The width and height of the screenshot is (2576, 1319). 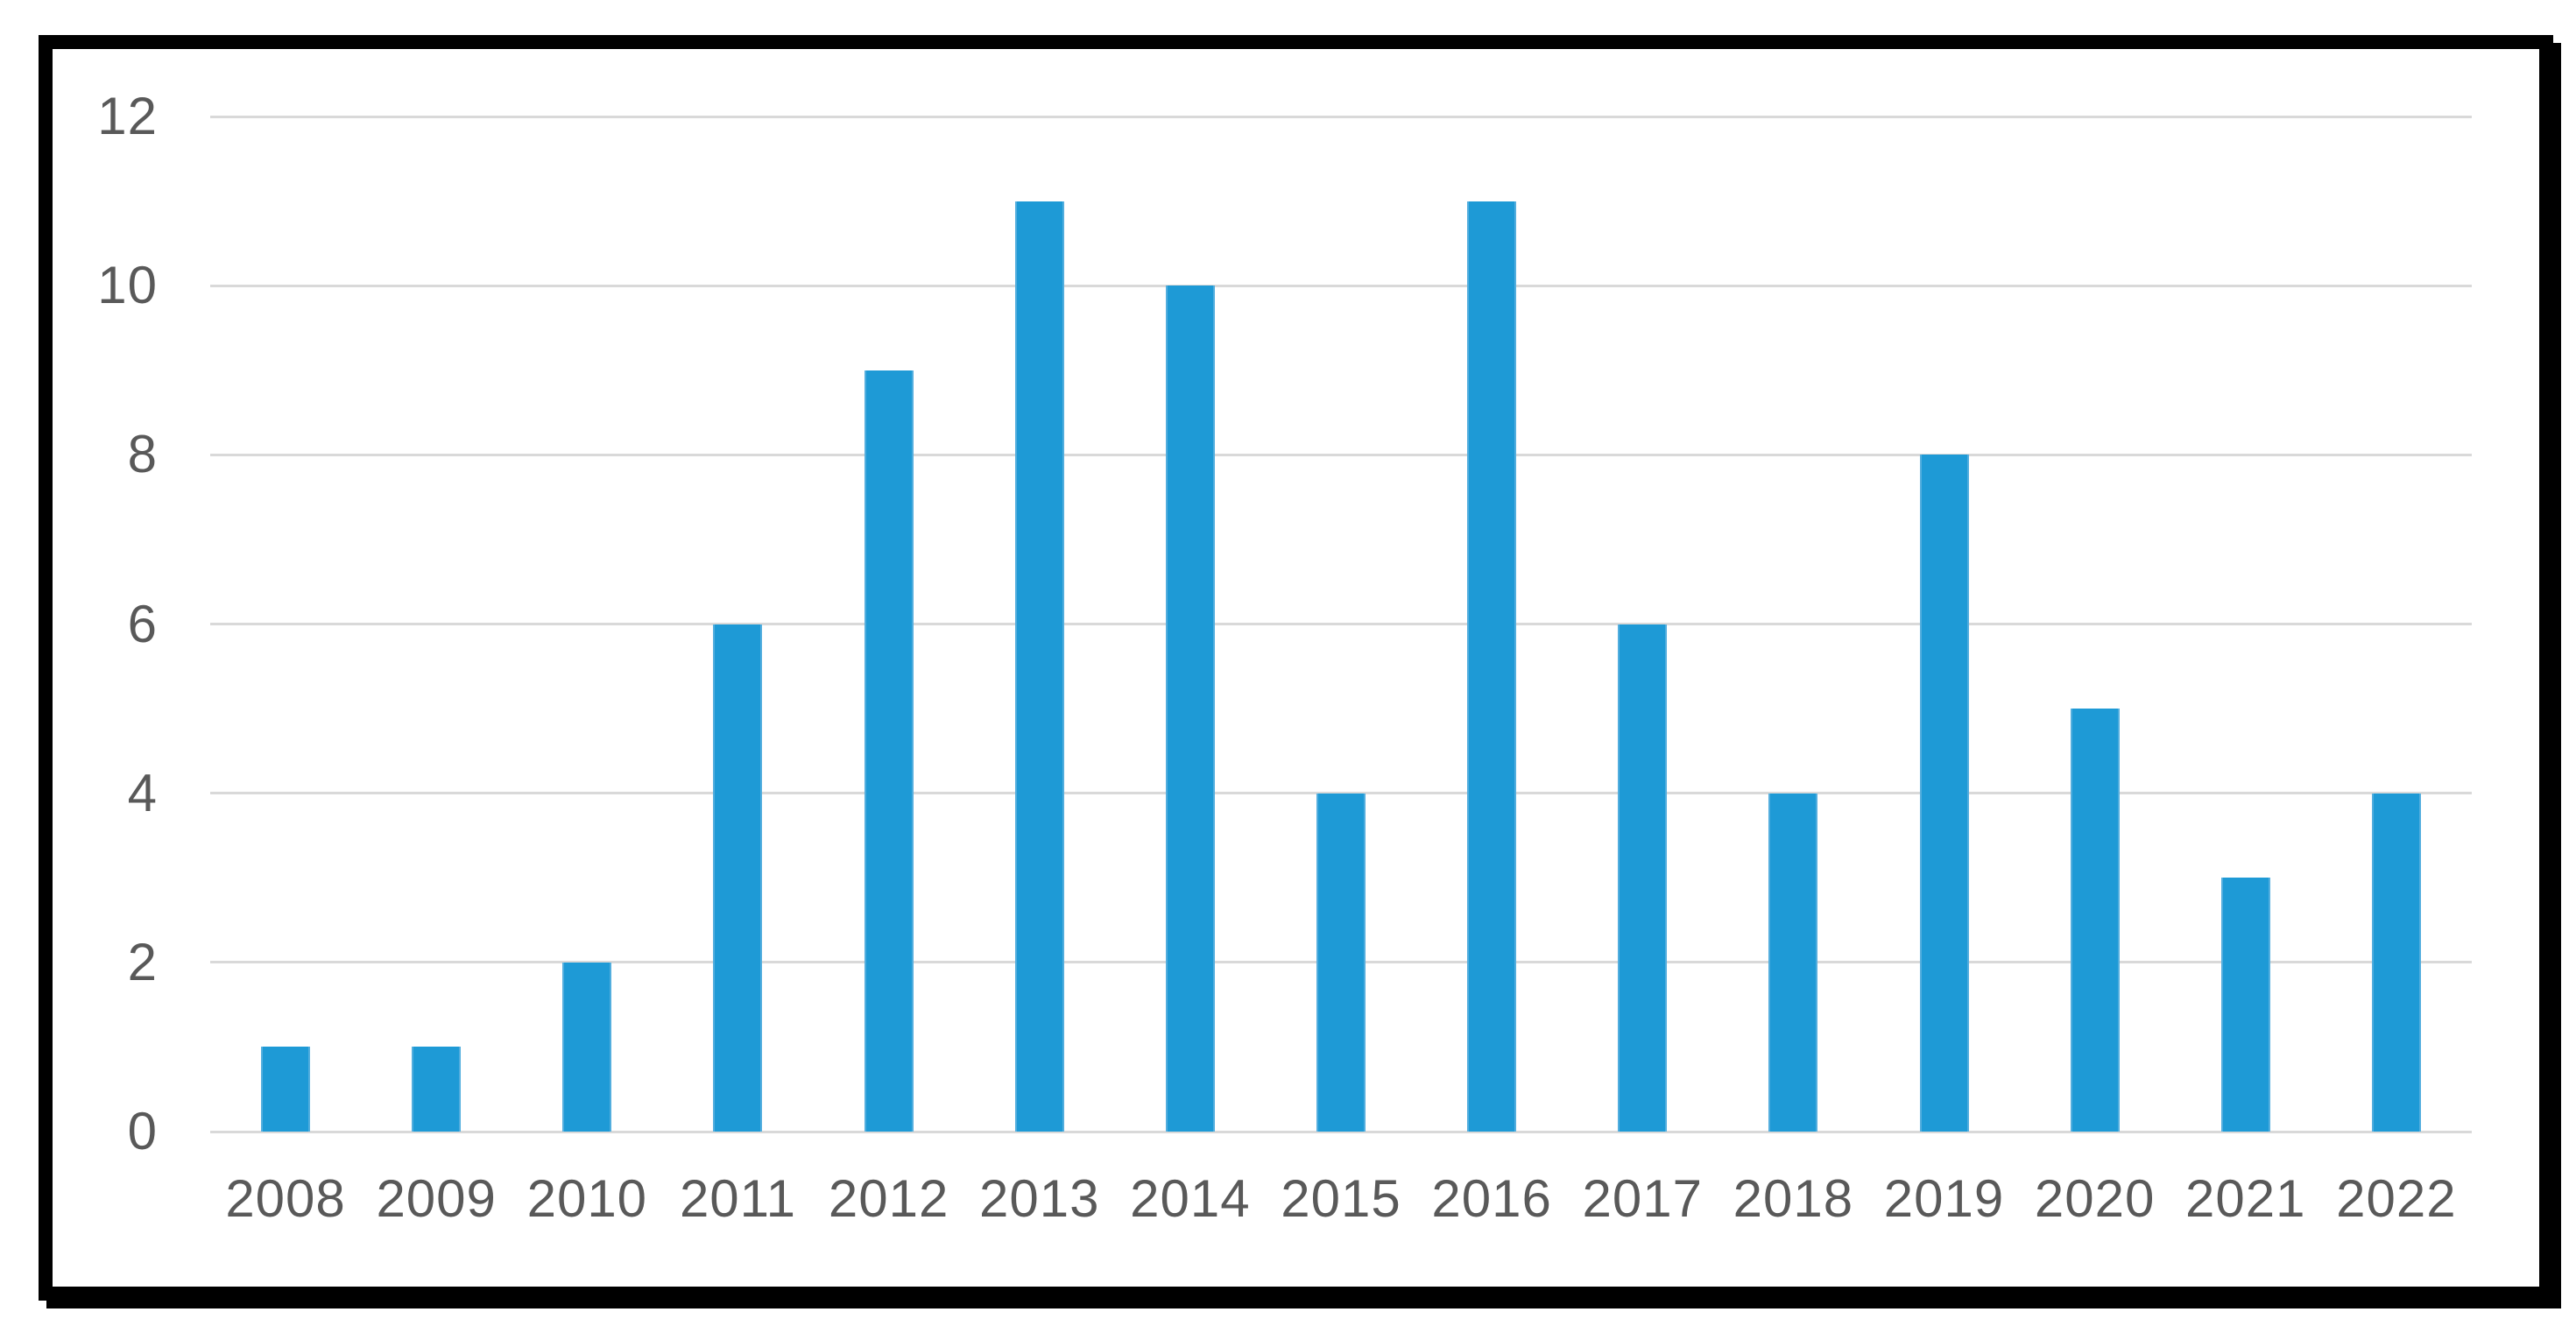 I want to click on bar-2022, so click(x=2396, y=962).